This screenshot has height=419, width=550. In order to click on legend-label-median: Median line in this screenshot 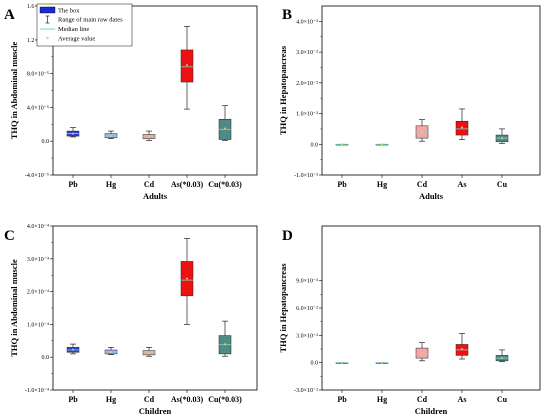, I will do `click(73, 29)`.